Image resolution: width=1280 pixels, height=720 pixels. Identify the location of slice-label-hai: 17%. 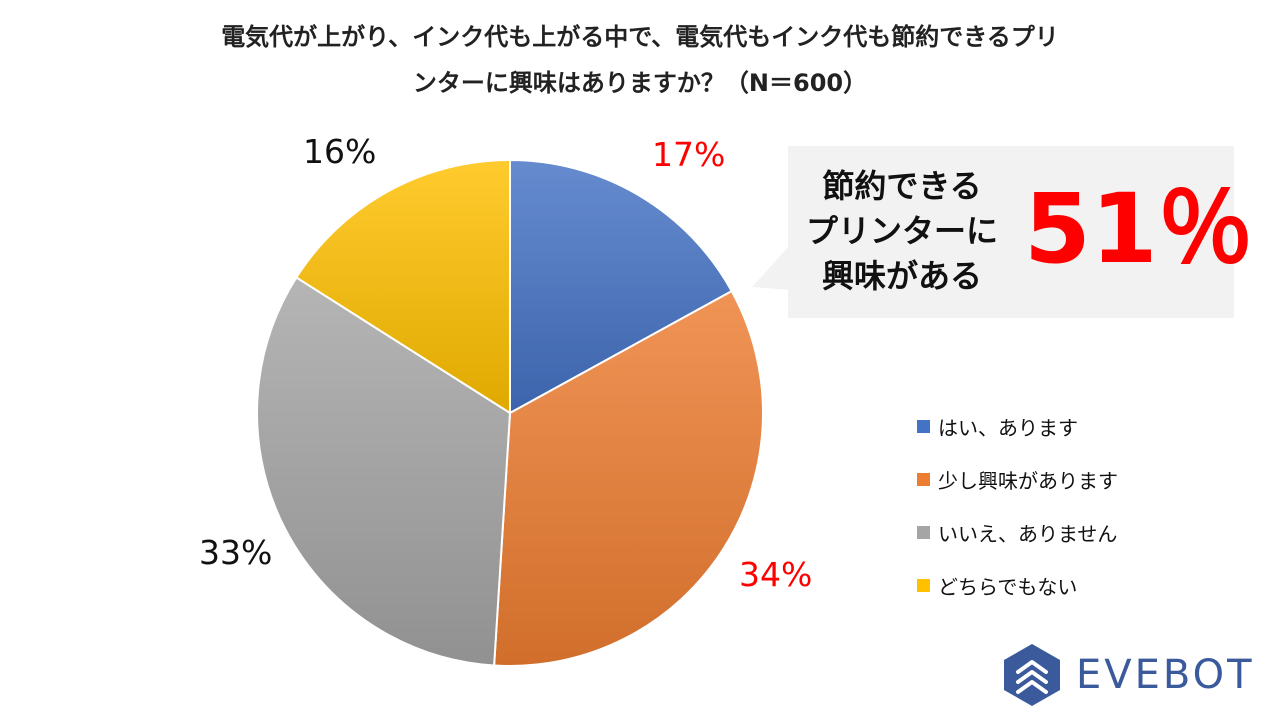
(689, 154).